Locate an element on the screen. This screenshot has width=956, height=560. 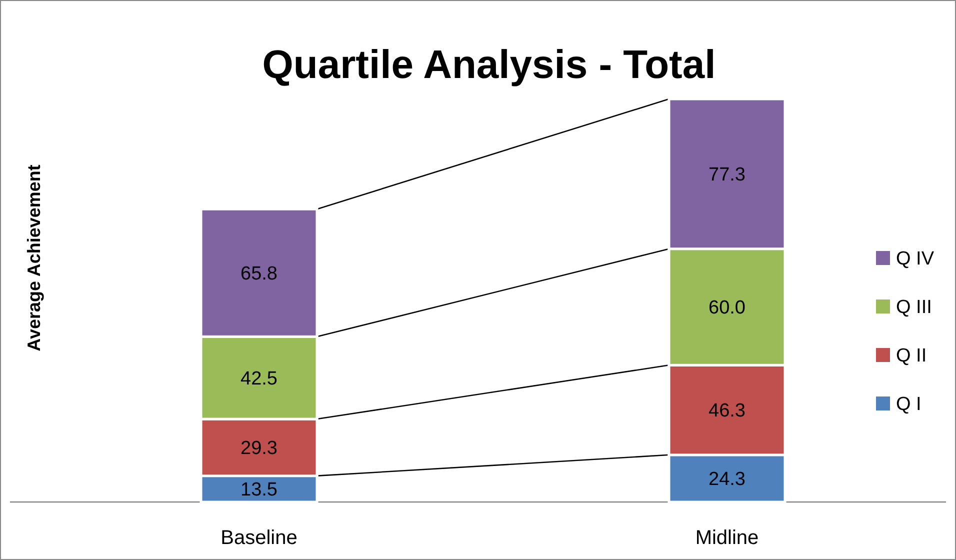
data-label: 60.0 is located at coordinates (727, 308).